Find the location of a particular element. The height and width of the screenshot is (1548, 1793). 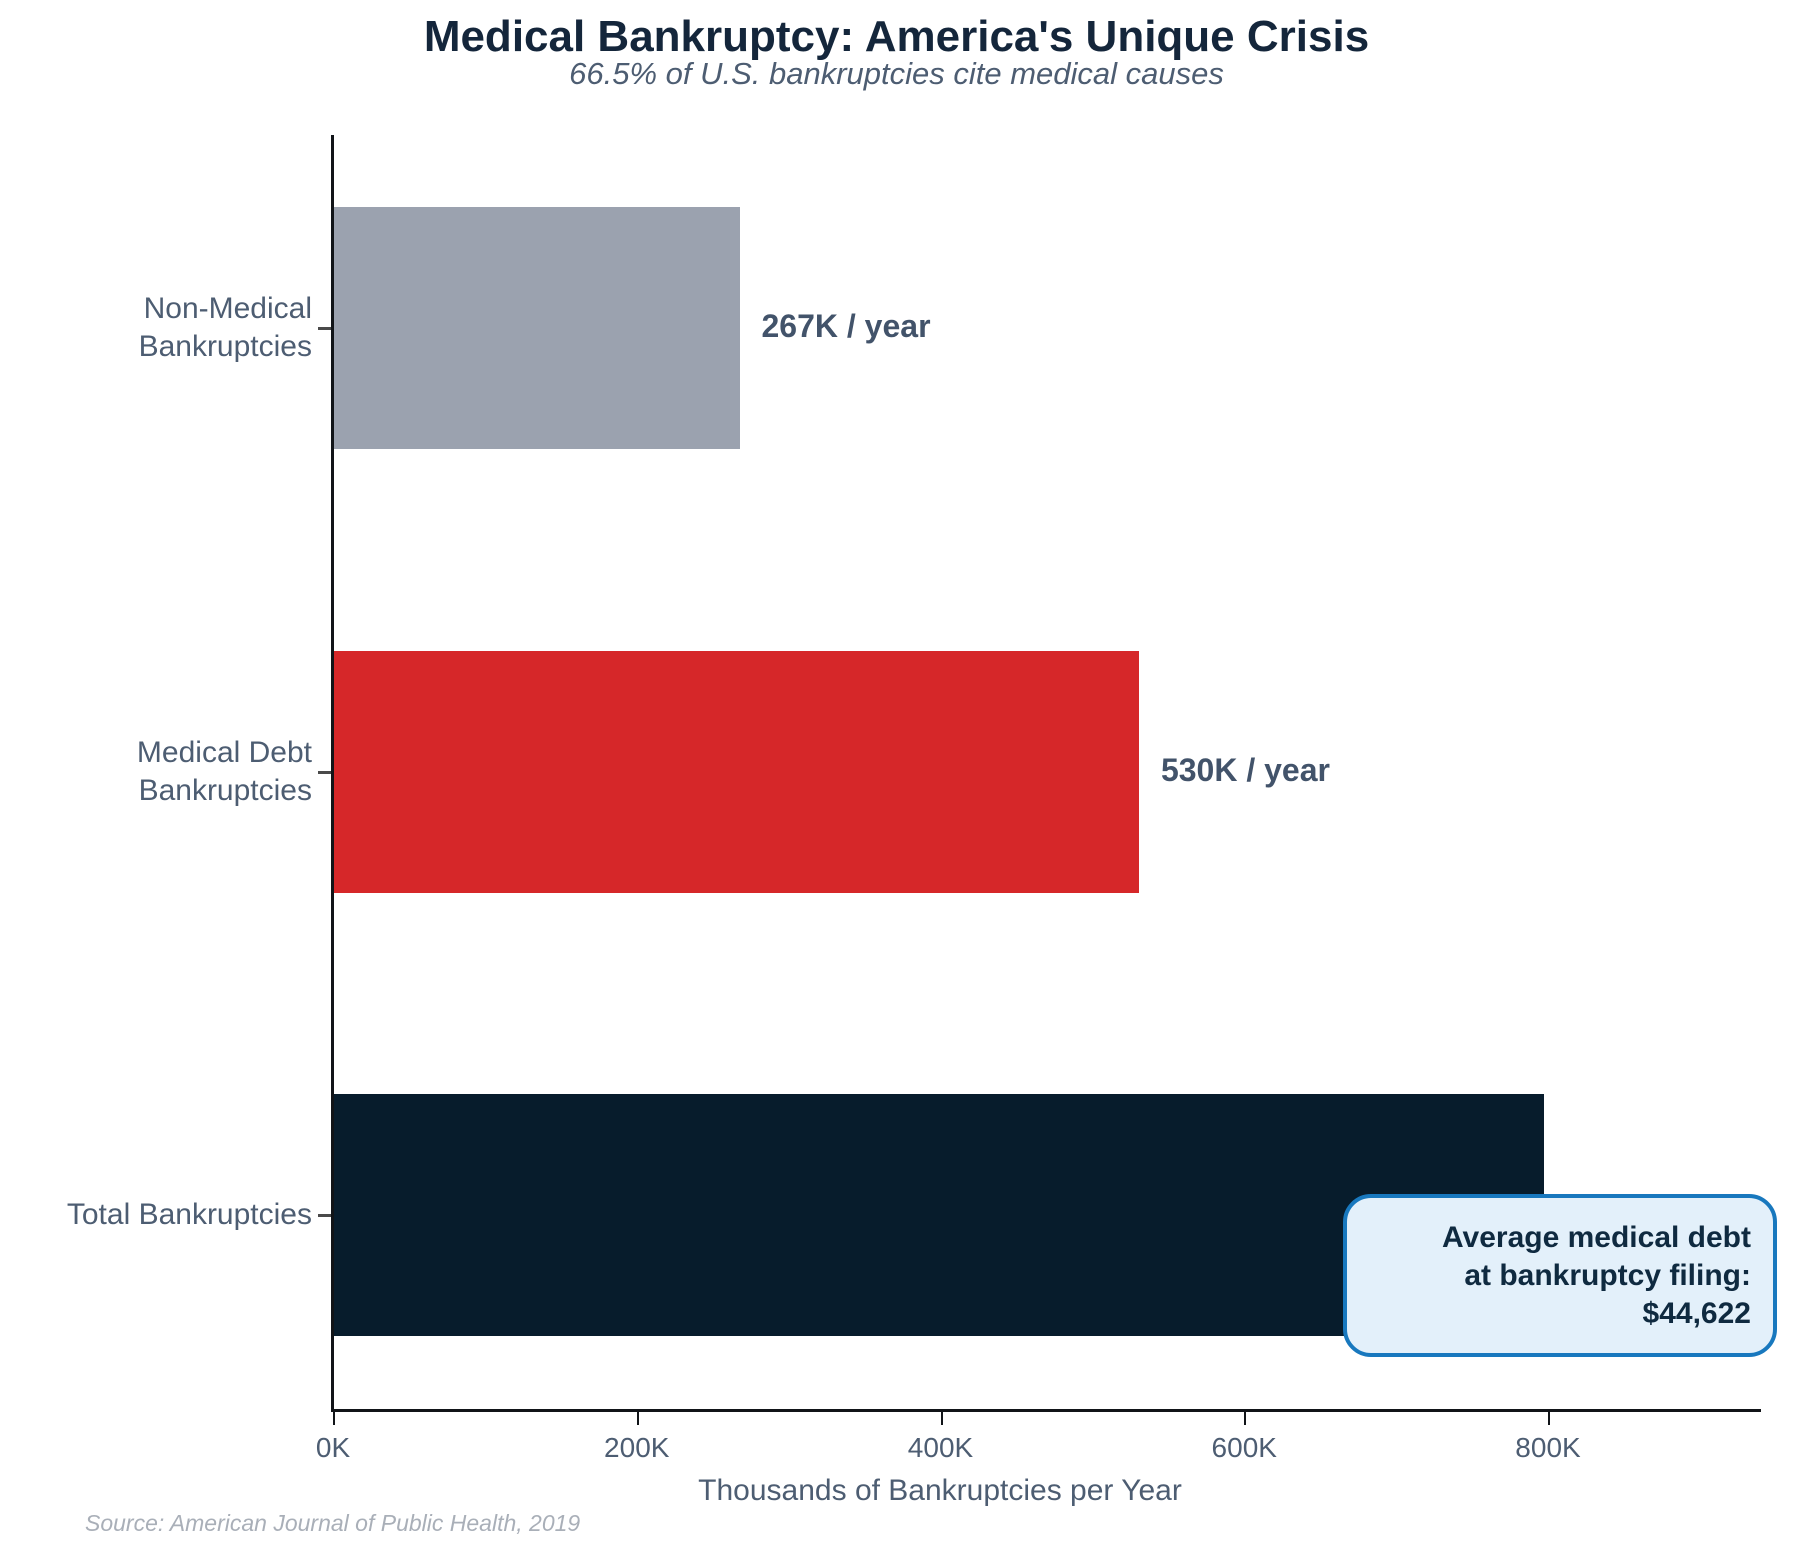

bar-total is located at coordinates (939, 1215).